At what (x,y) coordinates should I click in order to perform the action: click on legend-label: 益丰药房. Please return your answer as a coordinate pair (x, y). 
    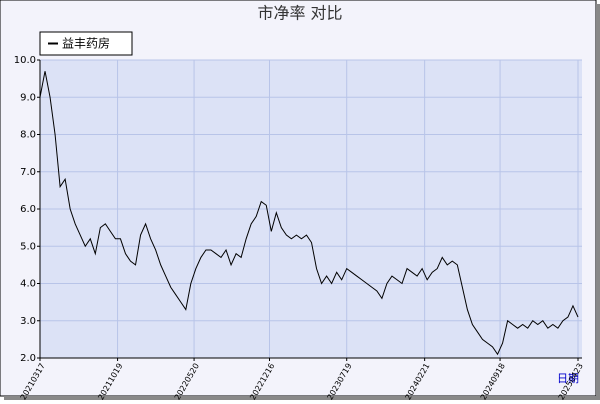
    Looking at the image, I should click on (86, 43).